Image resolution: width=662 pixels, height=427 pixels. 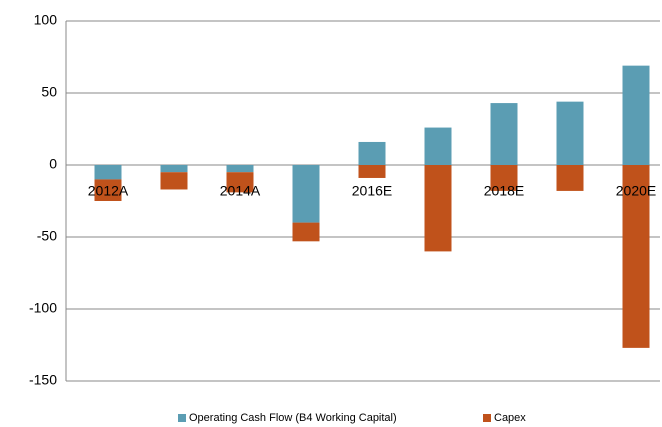 I want to click on x-tick-label: 2014A, so click(x=240, y=191).